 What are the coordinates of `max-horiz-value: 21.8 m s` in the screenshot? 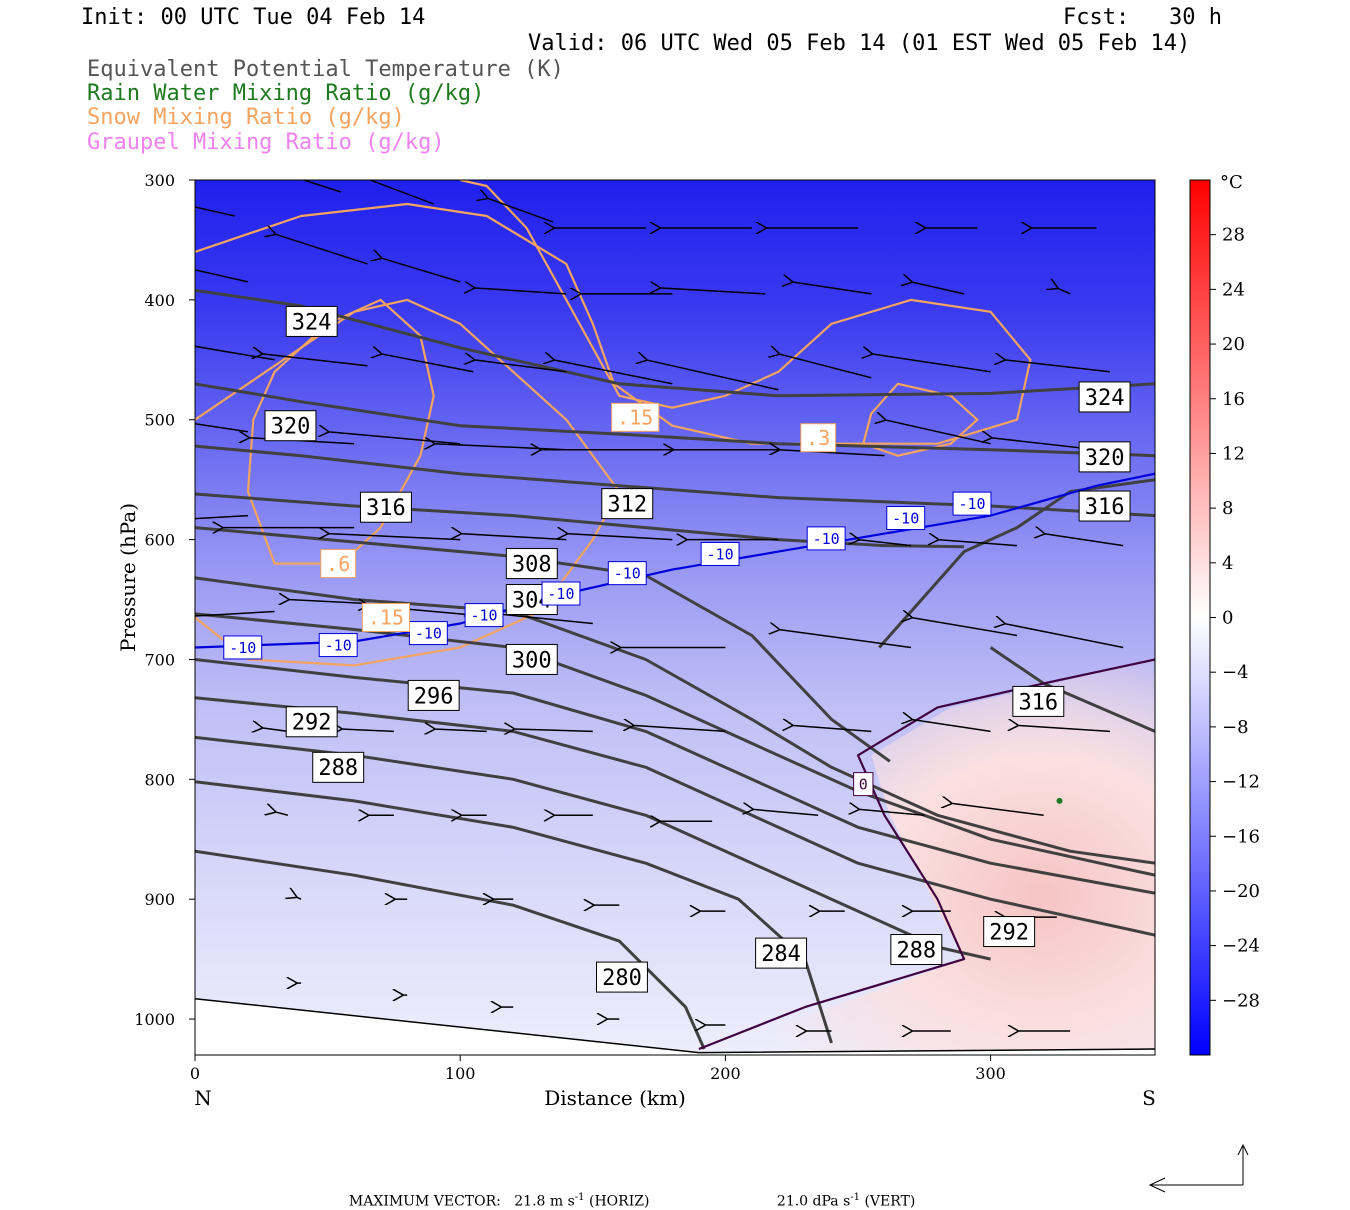 It's located at (544, 1201).